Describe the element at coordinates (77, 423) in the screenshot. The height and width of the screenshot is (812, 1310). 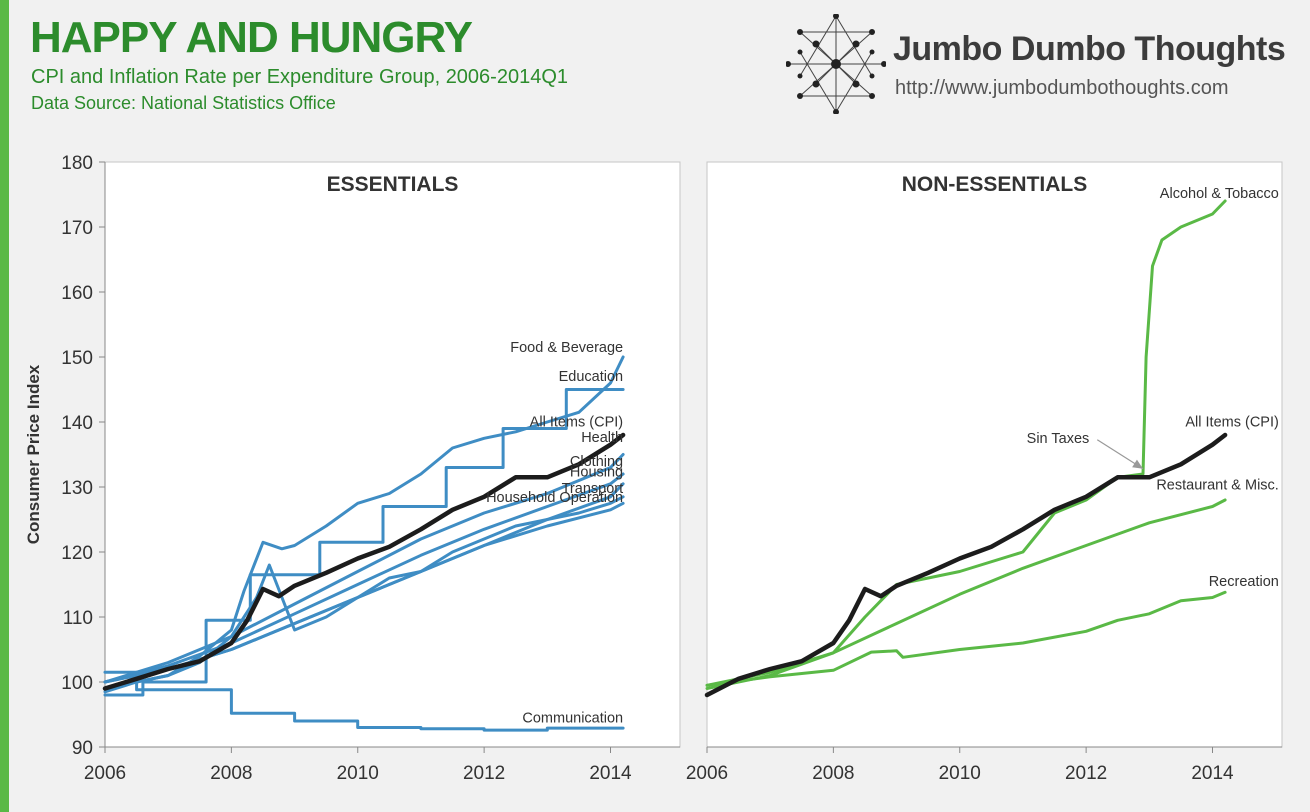
I see `y-tick-label: 140` at that location.